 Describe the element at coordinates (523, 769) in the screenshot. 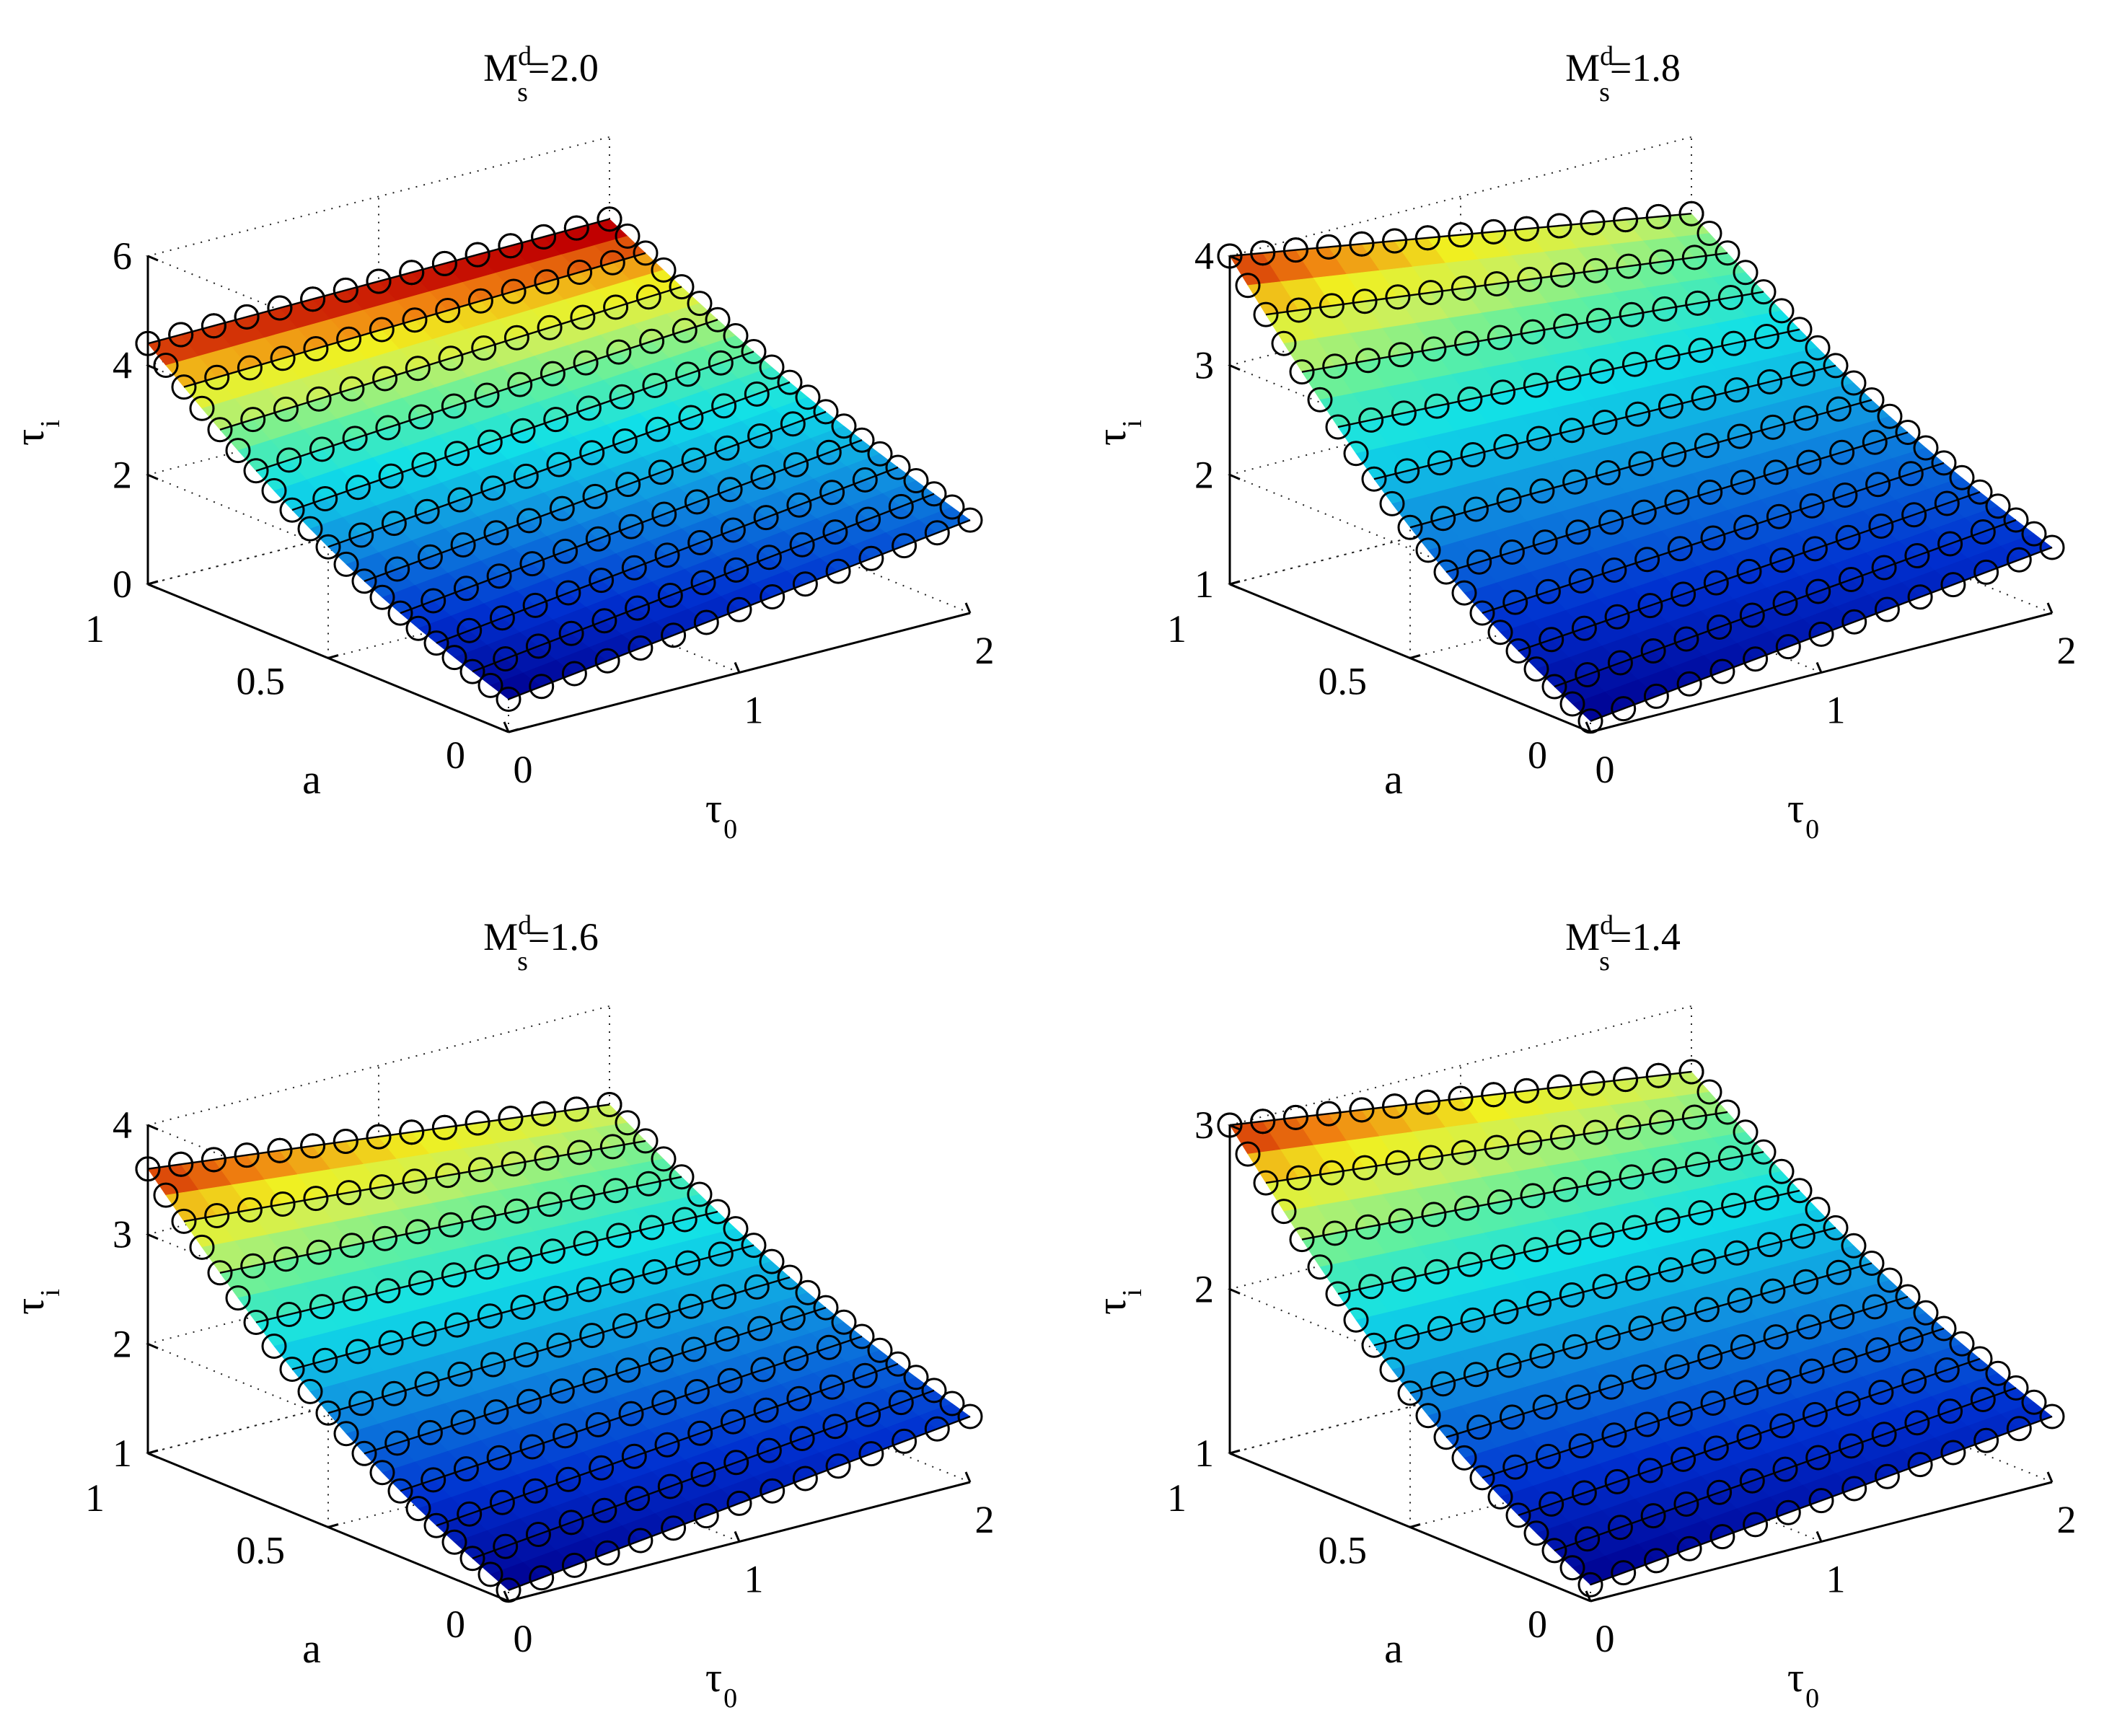

I see `tick-label-tau0: 0` at that location.